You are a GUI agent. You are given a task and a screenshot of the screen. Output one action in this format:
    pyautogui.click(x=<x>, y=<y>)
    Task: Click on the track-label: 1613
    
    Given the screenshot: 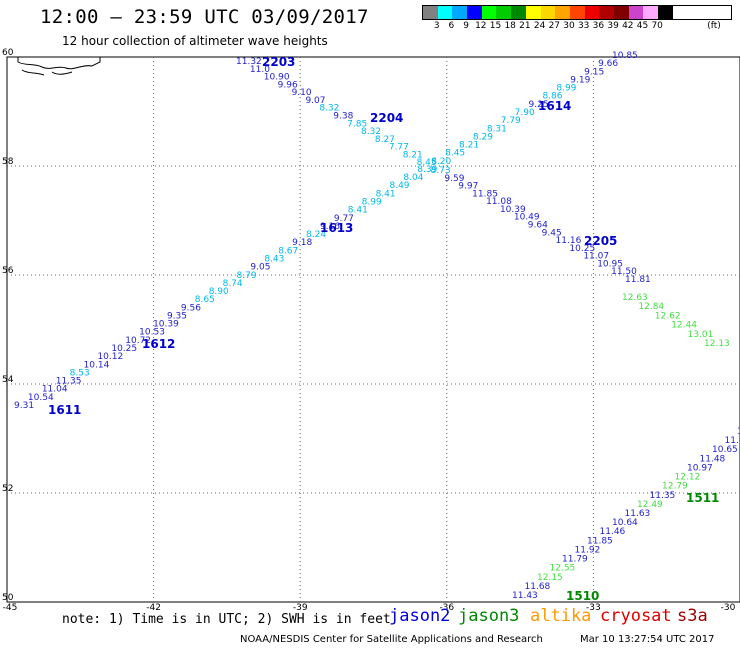 What is the action you would take?
    pyautogui.click(x=336, y=228)
    